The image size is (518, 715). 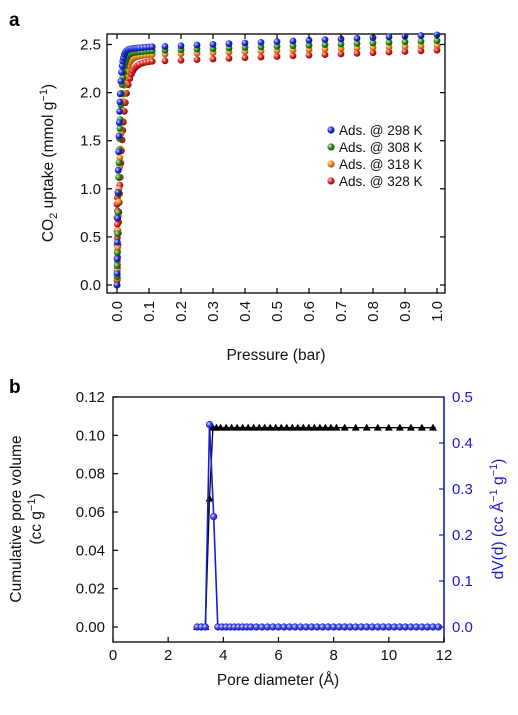 I want to click on chart-b-differential-line, so click(x=318, y=526).